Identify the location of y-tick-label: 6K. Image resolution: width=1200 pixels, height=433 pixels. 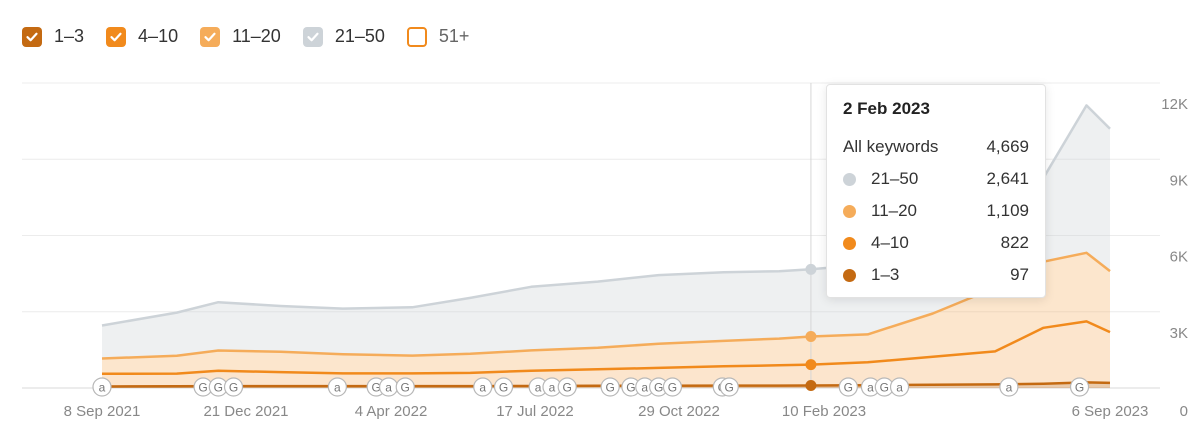
(1179, 257).